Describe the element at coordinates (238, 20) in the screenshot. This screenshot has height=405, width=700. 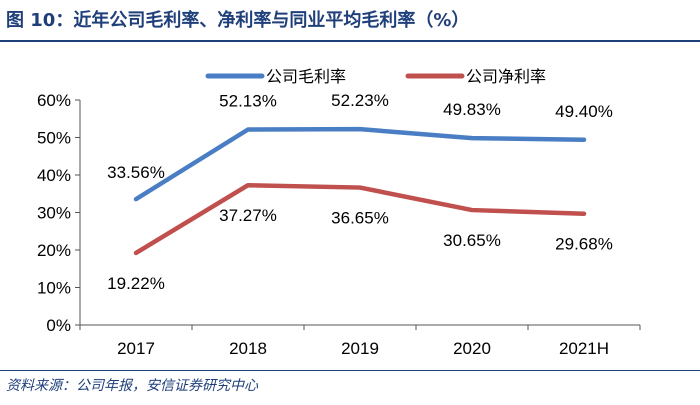
I see `chart-title: 图 10：近年公司毛利率、净利率与同业平均毛利率（%）` at that location.